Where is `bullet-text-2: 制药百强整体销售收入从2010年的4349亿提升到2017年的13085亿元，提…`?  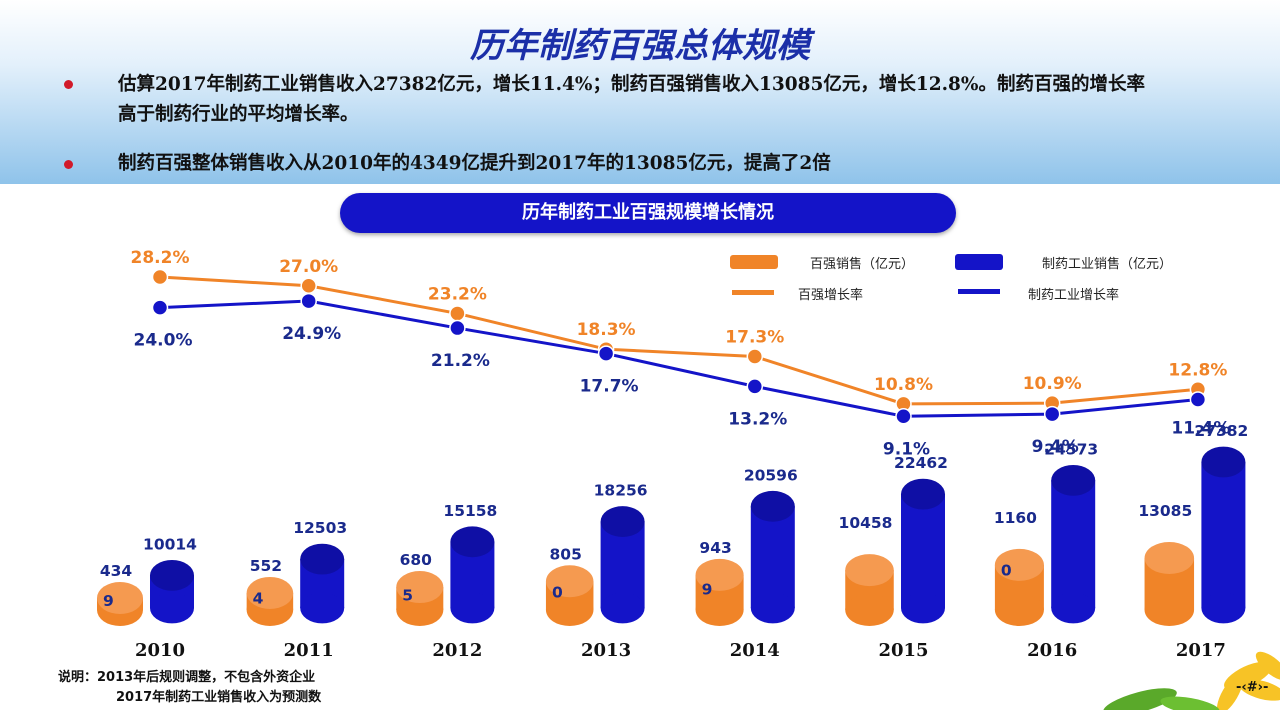 bullet-text-2: 制药百强整体销售收入从2010年的4349亿提升到2017年的13085亿元，提… is located at coordinates (474, 164).